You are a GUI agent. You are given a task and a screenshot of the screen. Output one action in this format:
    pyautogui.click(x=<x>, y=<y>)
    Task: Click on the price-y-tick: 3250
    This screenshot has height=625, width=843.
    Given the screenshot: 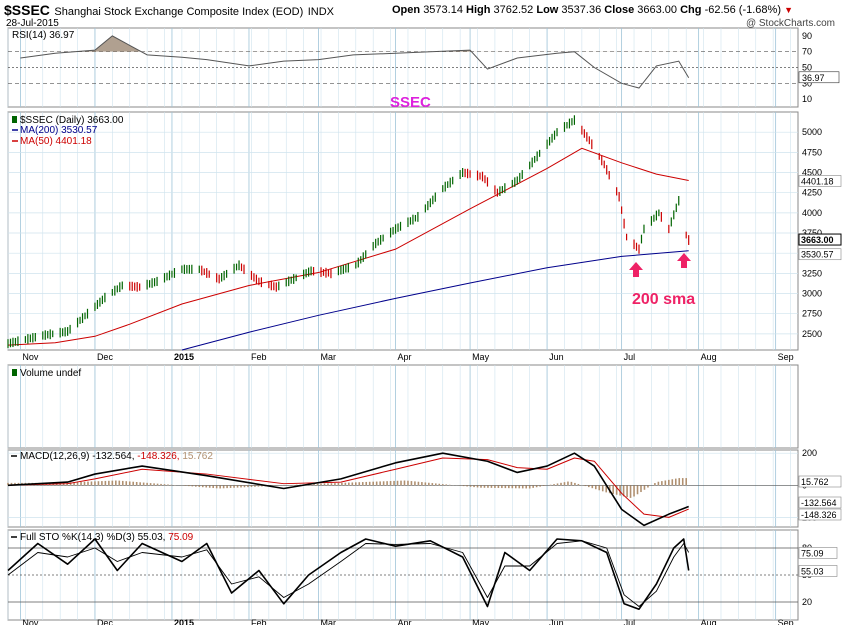 What is the action you would take?
    pyautogui.click(x=812, y=273)
    